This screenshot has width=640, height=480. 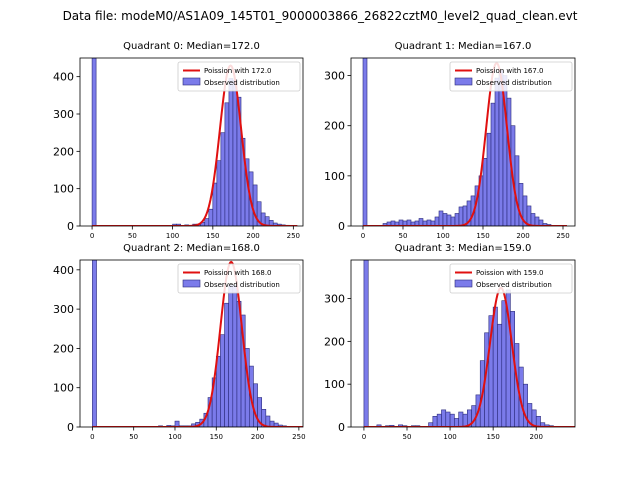 I want to click on legend-line-label: Poission with 167.0, so click(x=510, y=71).